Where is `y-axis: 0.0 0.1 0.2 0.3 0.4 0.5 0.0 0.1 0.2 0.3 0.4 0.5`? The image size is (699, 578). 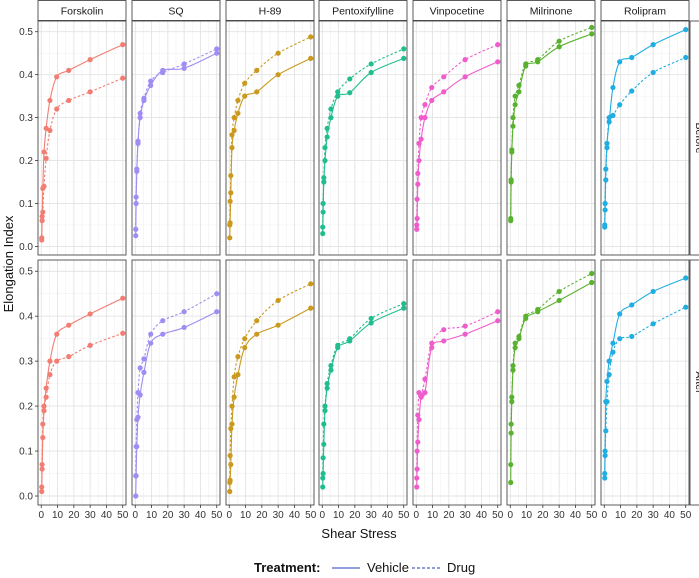
y-axis: 0.0 0.1 0.2 0.3 0.4 0.5 0.0 0.1 0.2 0.3 0.4 0.5 is located at coordinates (28, 265).